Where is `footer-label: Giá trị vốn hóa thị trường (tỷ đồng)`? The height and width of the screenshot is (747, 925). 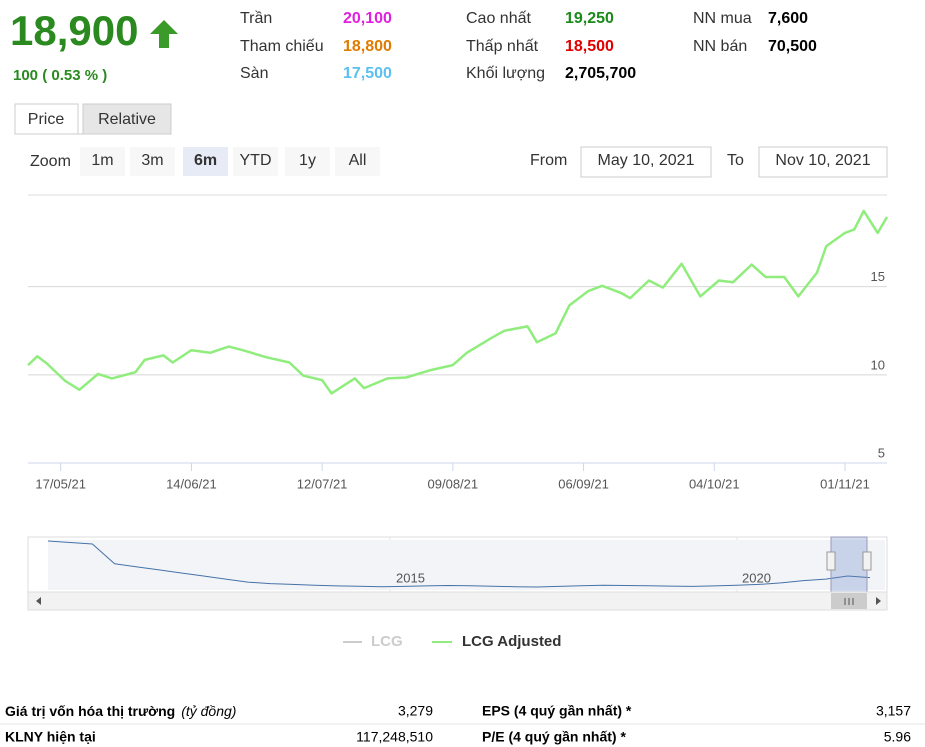 footer-label: Giá trị vốn hóa thị trường (tỷ đồng) is located at coordinates (120, 711).